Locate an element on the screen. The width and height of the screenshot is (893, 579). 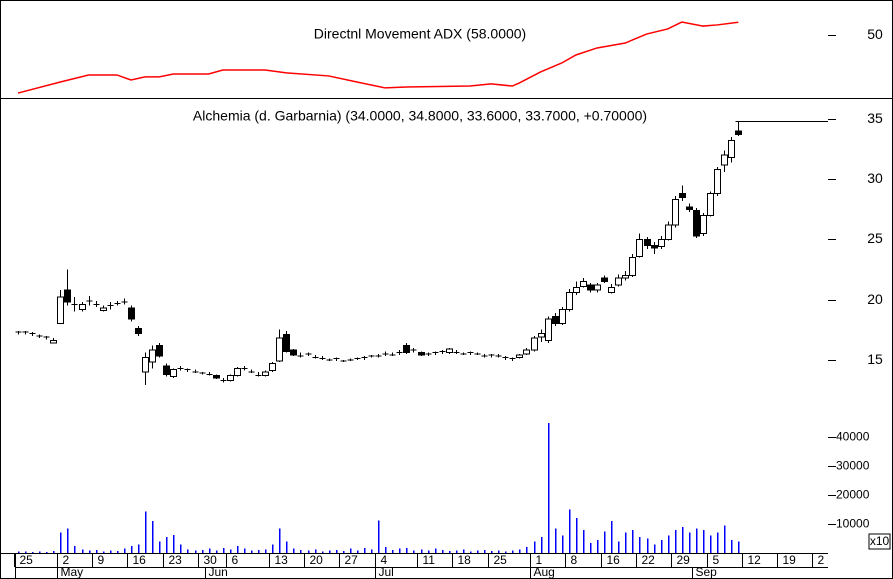
x-tick-label: 22 is located at coordinates (649, 560).